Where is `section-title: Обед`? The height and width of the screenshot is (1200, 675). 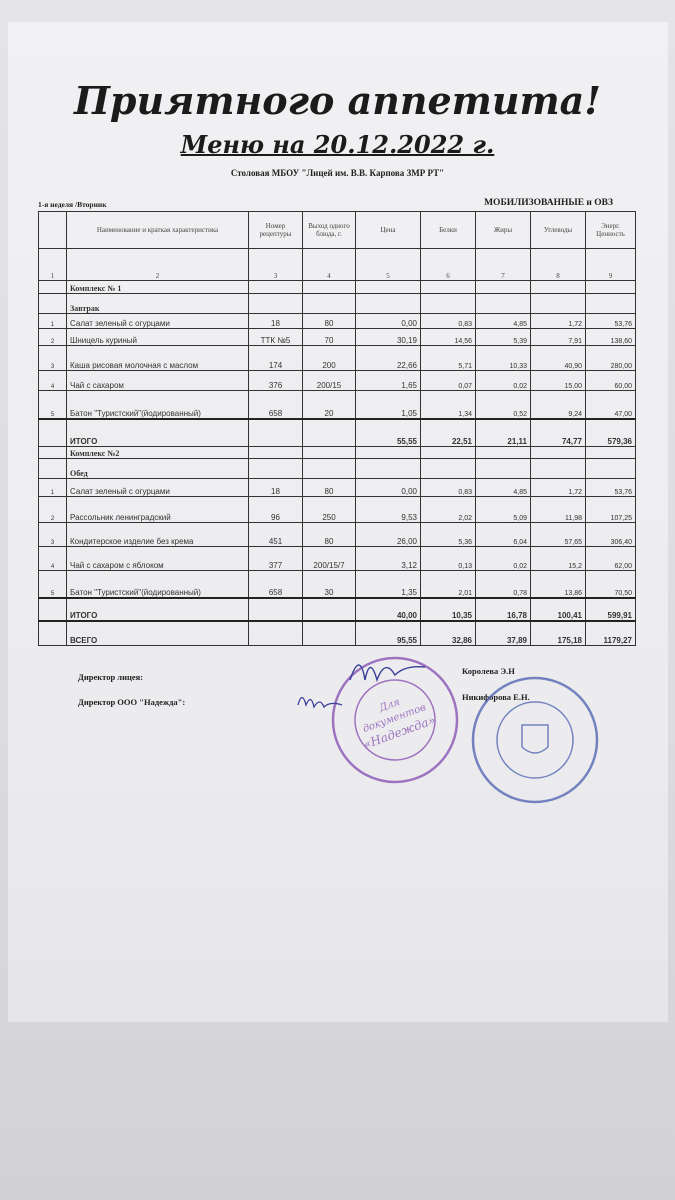
section-title: Обед is located at coordinates (157, 468).